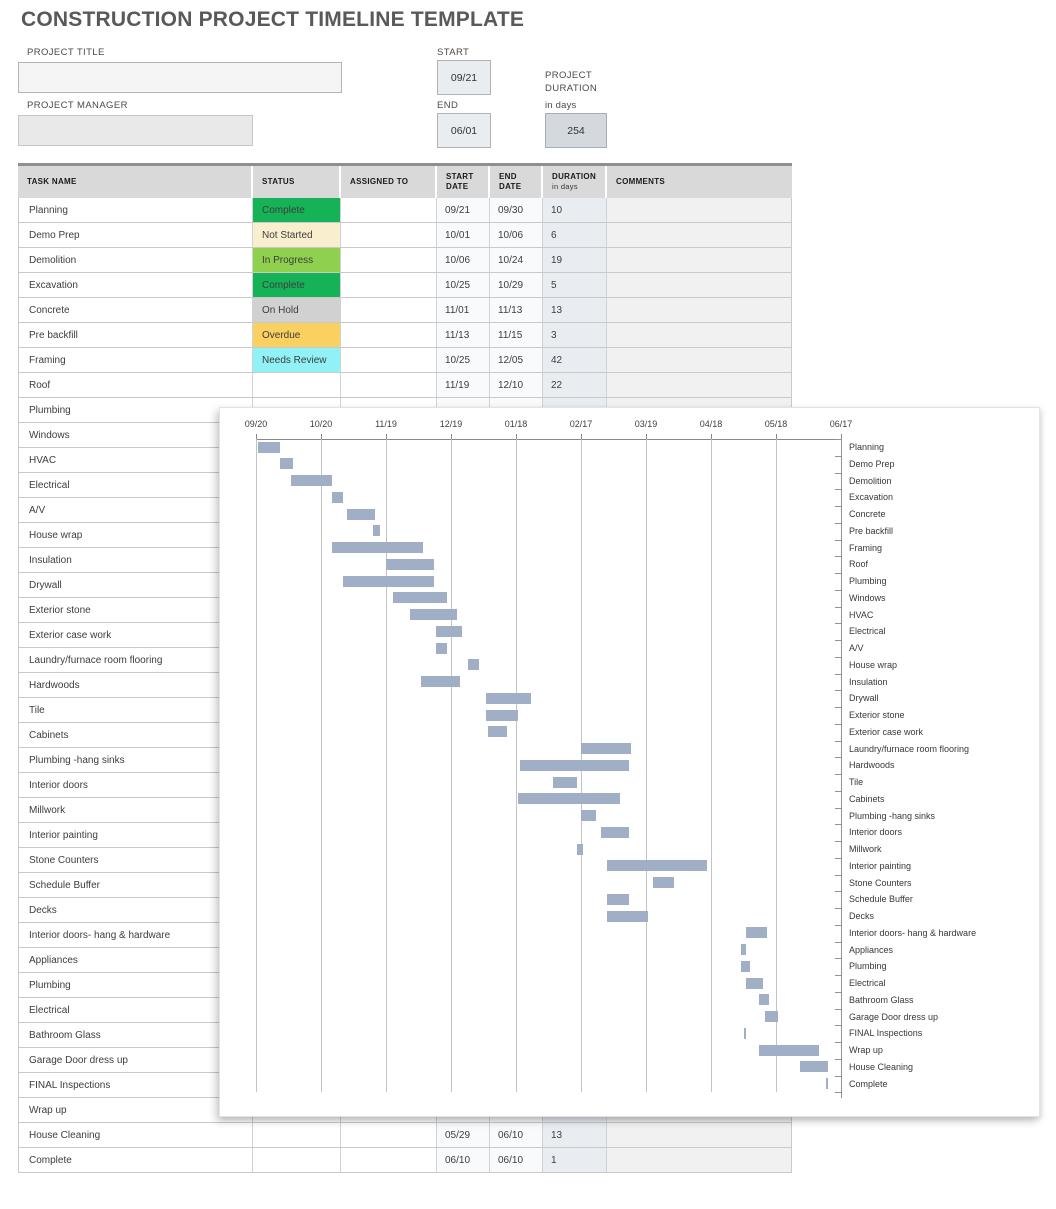  What do you see at coordinates (516, 335) in the screenshot?
I see `end-date-cell: 11/15` at bounding box center [516, 335].